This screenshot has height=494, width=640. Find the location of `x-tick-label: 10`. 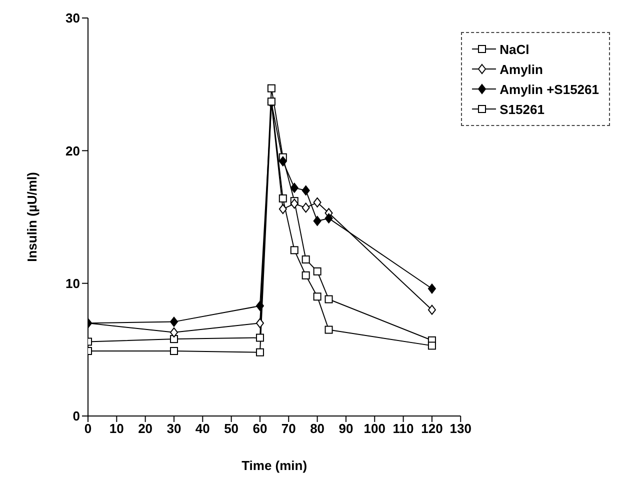

x-tick-label: 10 is located at coordinates (116, 428).